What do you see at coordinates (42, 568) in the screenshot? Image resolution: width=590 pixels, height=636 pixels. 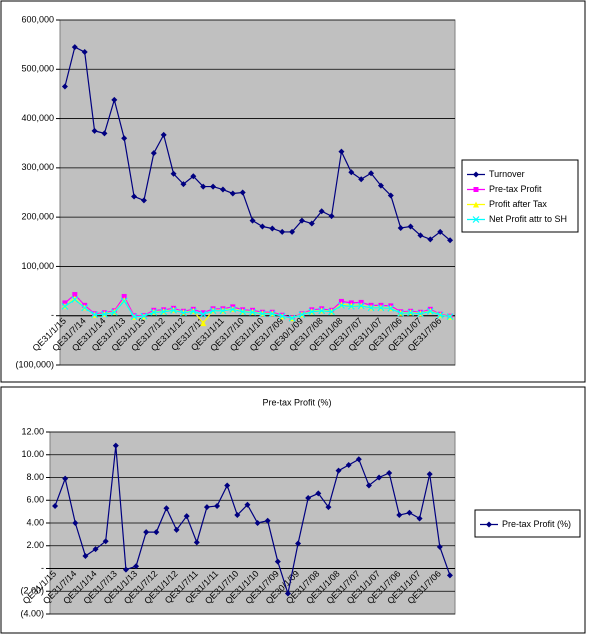 I see `y-tick-label: -` at bounding box center [42, 568].